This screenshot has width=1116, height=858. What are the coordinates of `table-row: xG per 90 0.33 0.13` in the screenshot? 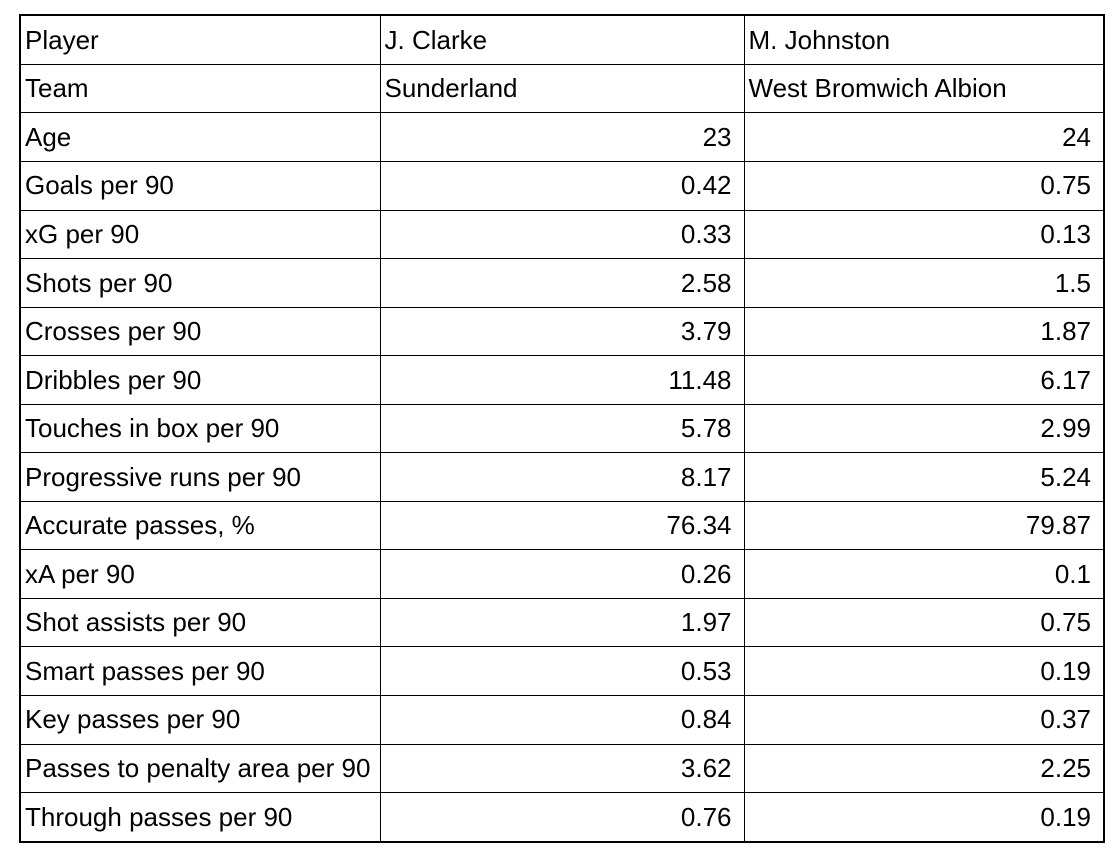 It's located at (562, 234).